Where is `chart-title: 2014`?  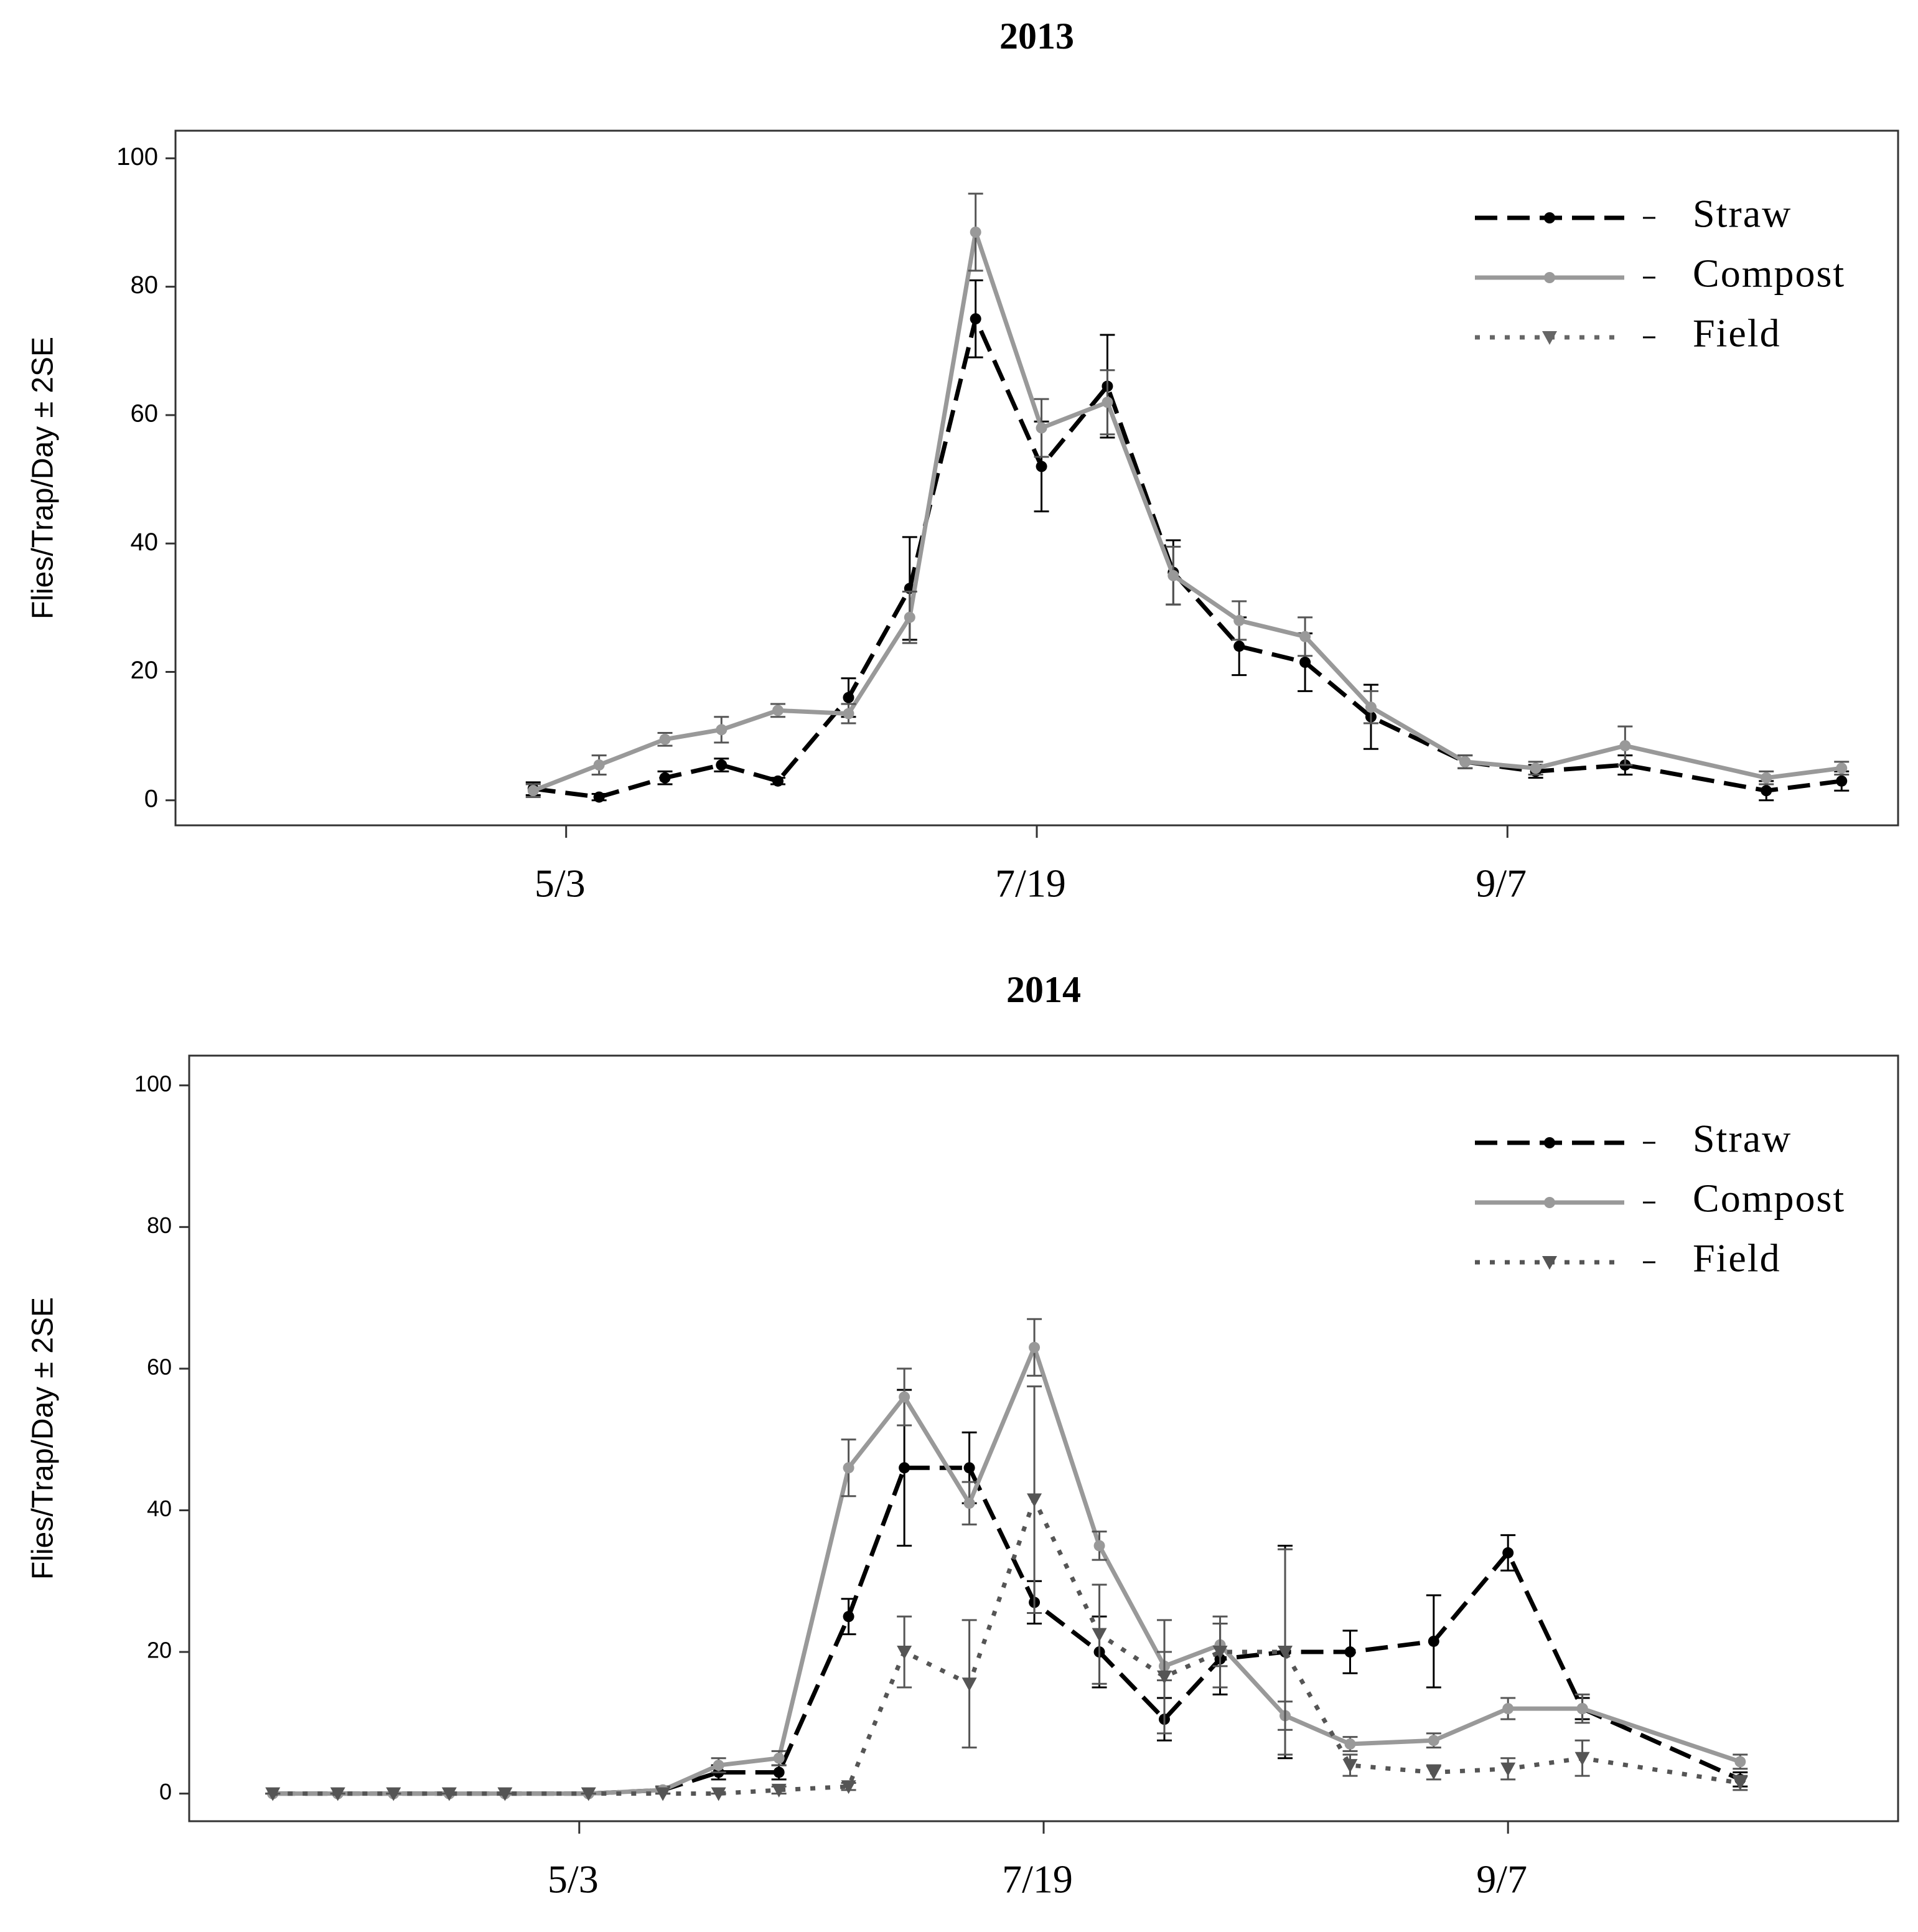 chart-title: 2014 is located at coordinates (1043, 990).